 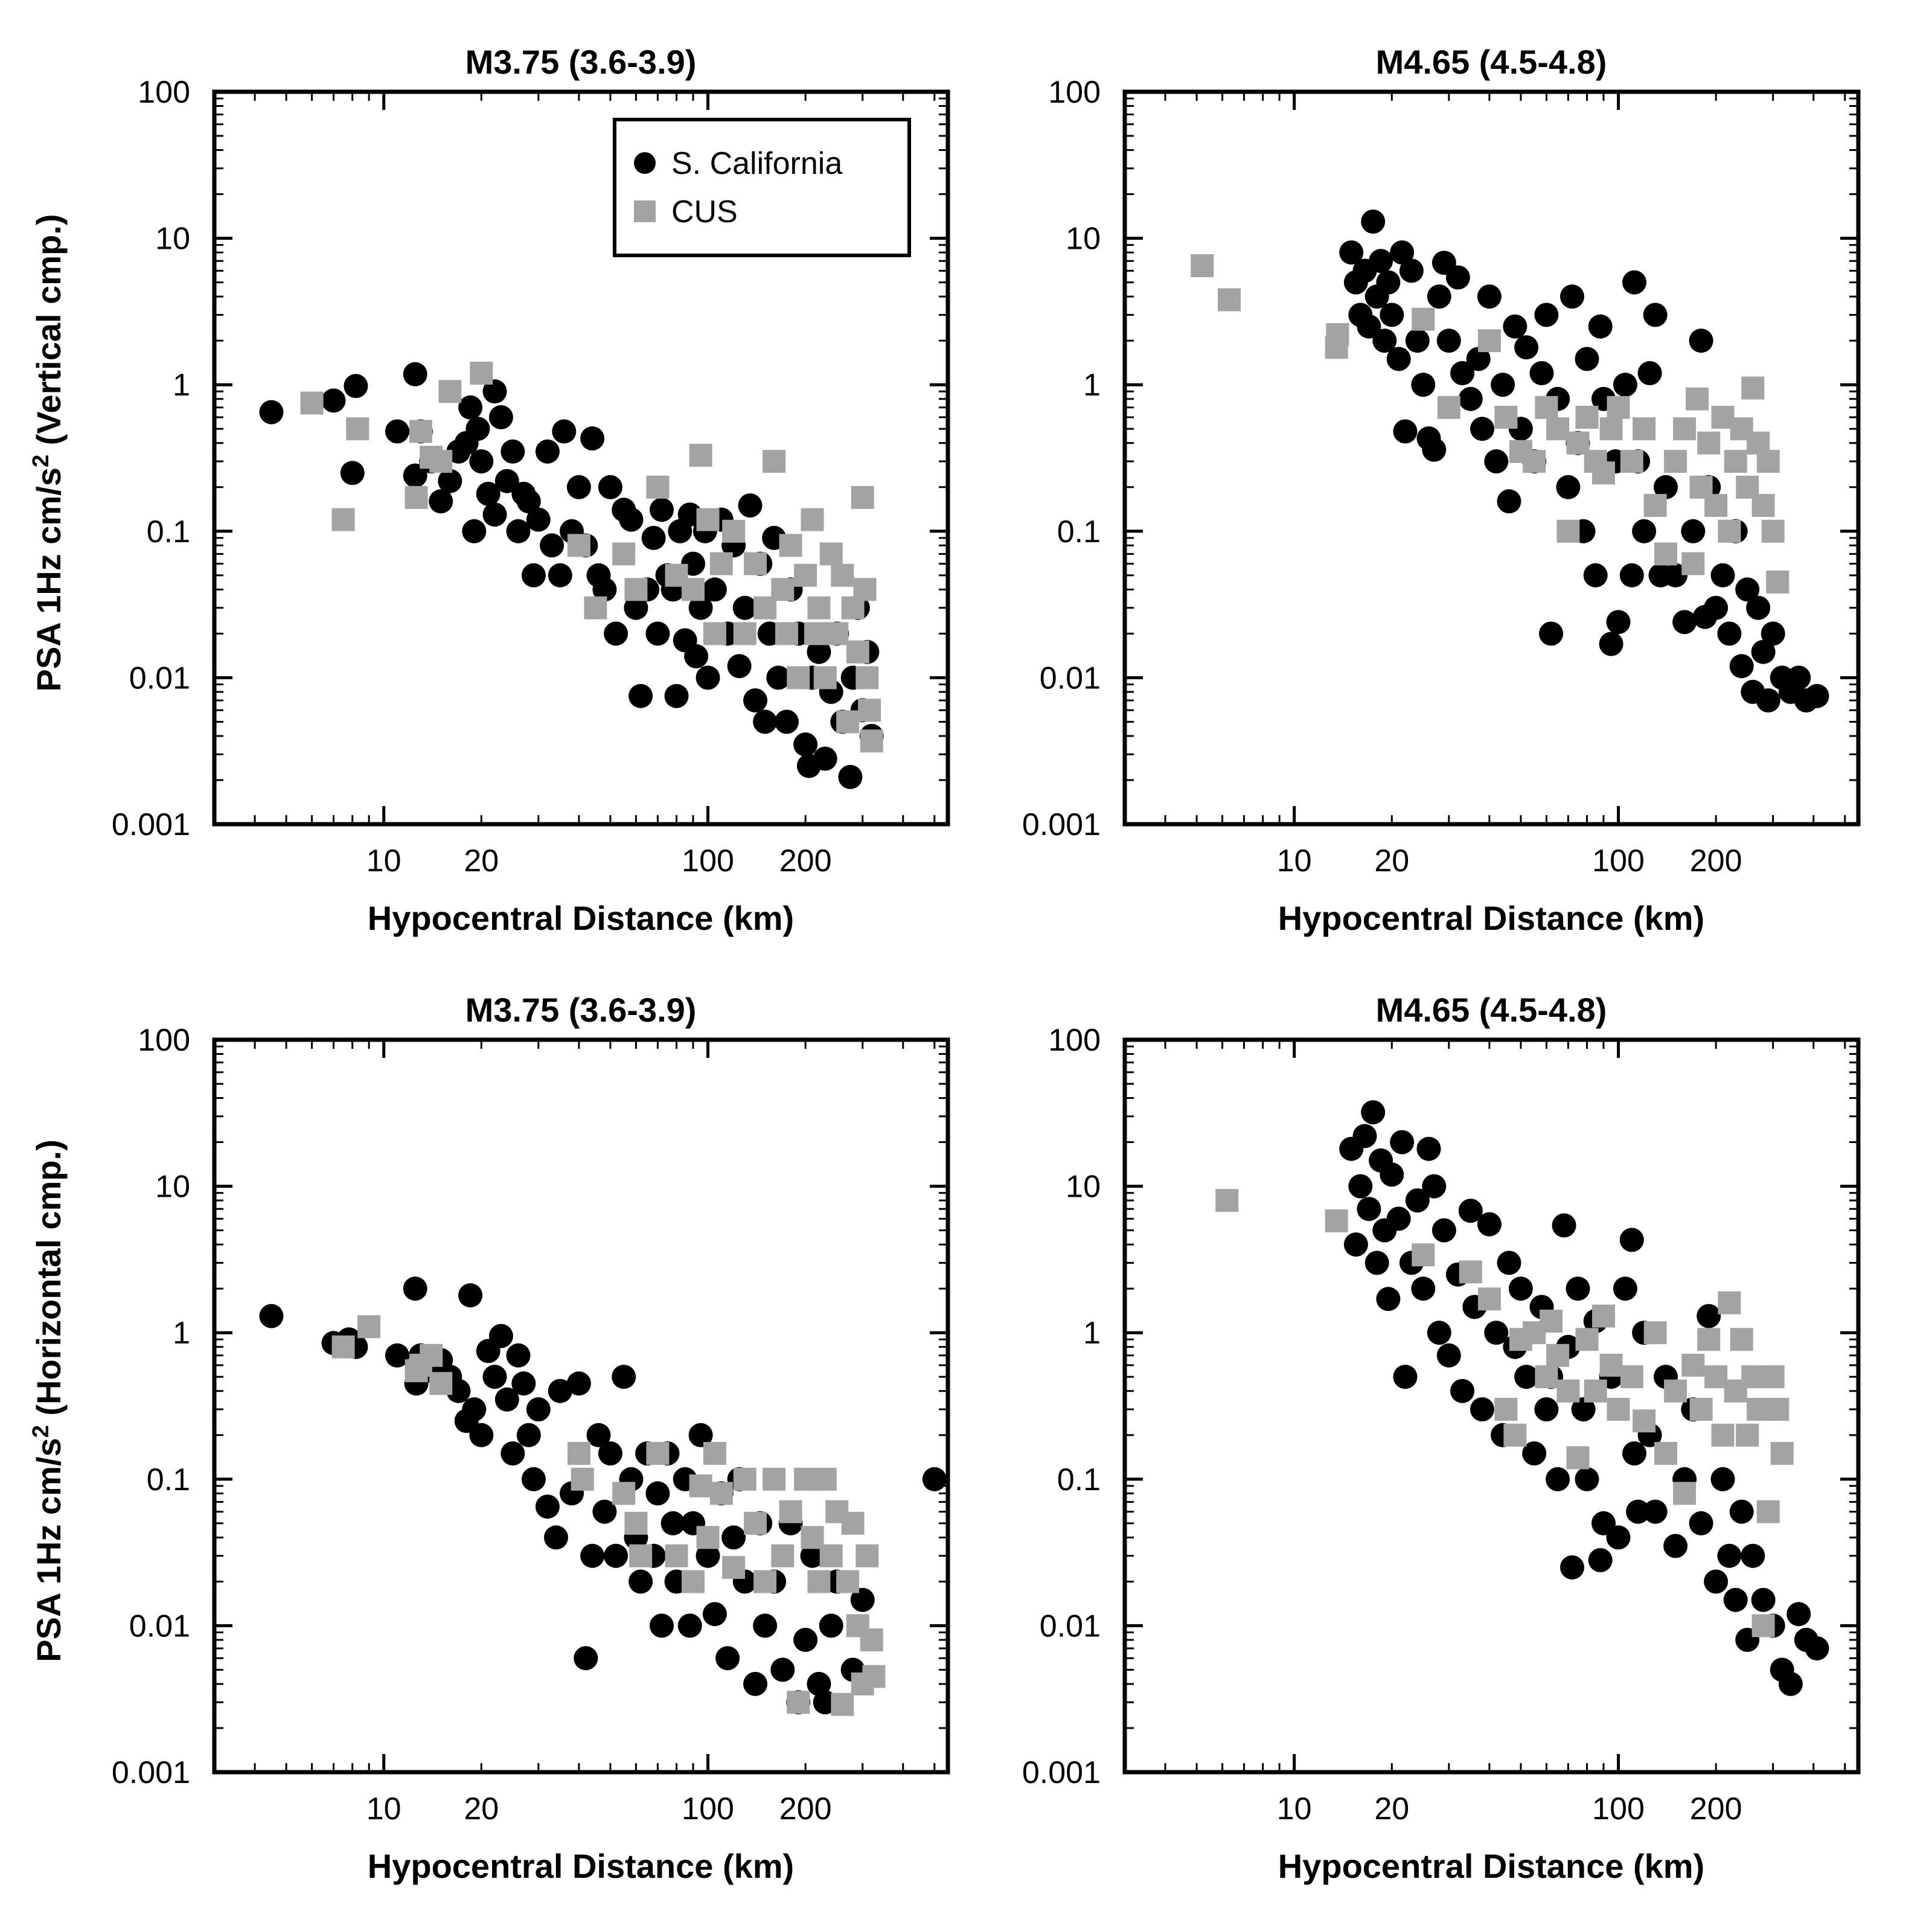 I want to click on x-tick-label: 10, so click(x=1295, y=1809).